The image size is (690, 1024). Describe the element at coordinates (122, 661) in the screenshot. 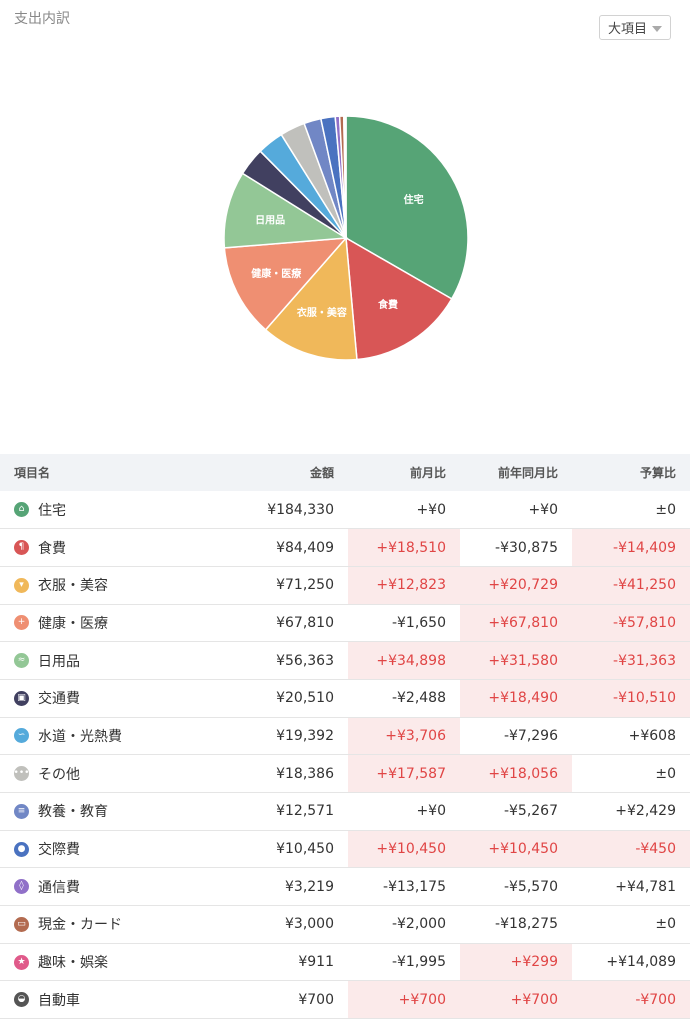

I see `category-cell: ≈ 日用品` at that location.